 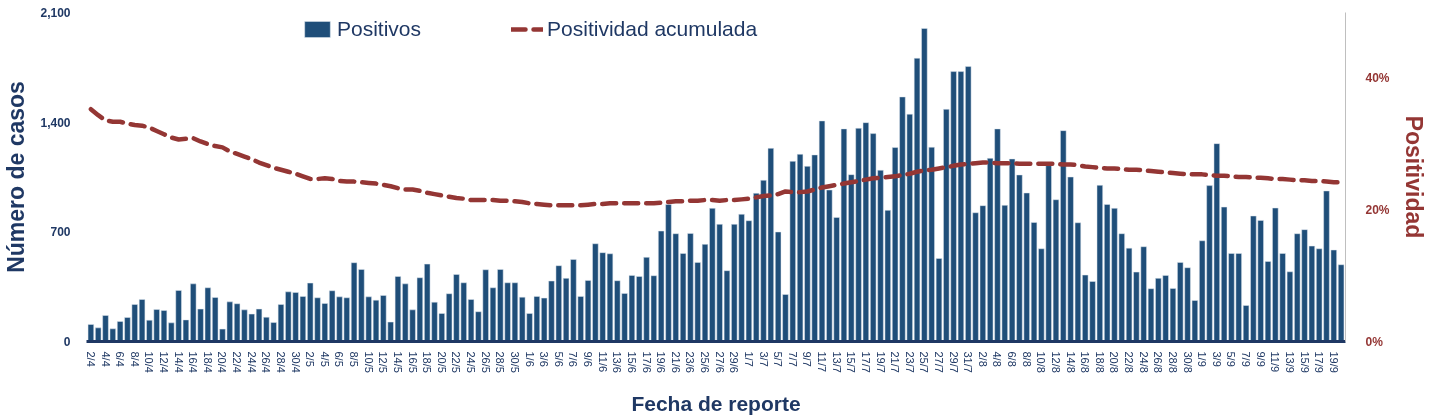 I want to click on x-tick-label: 22/5, so click(x=456, y=362).